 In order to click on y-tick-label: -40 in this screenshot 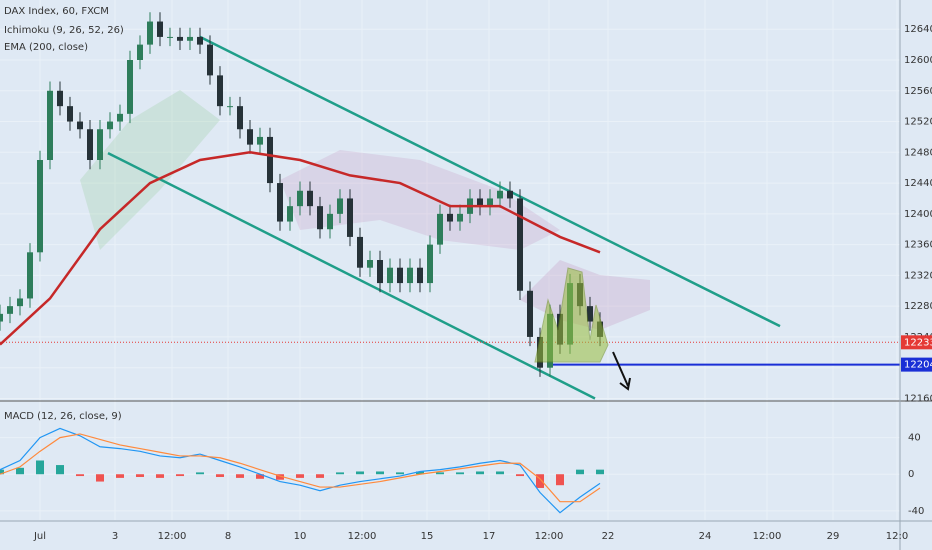, I will do `click(916, 511)`.